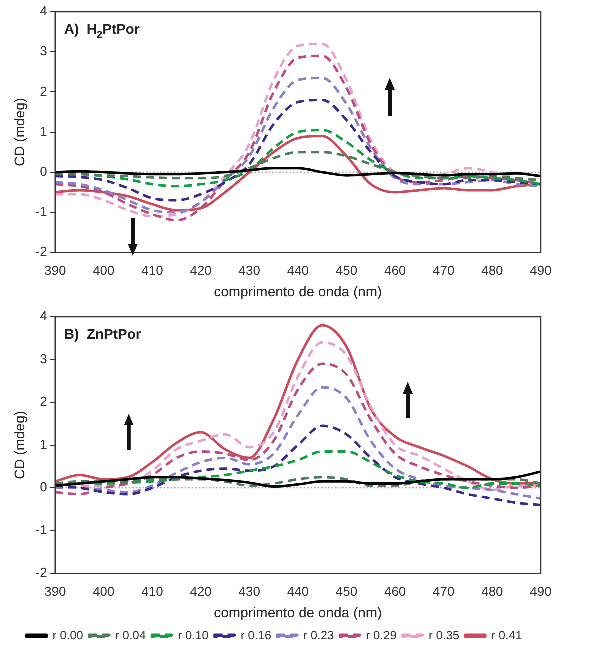 The image size is (589, 654). I want to click on legend-label: r 0.04, so click(130, 635).